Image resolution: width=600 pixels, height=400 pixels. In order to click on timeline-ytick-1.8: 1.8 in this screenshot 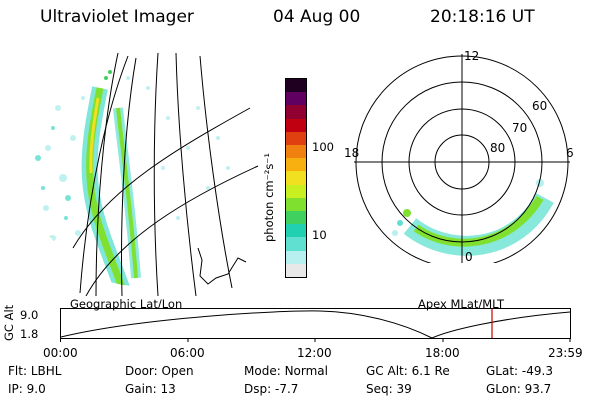, I will do `click(29, 334)`.